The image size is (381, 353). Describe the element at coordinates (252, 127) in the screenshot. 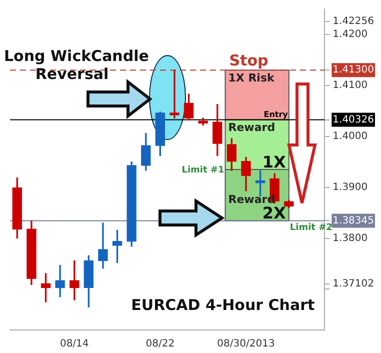

I see `band-label: Reward` at that location.